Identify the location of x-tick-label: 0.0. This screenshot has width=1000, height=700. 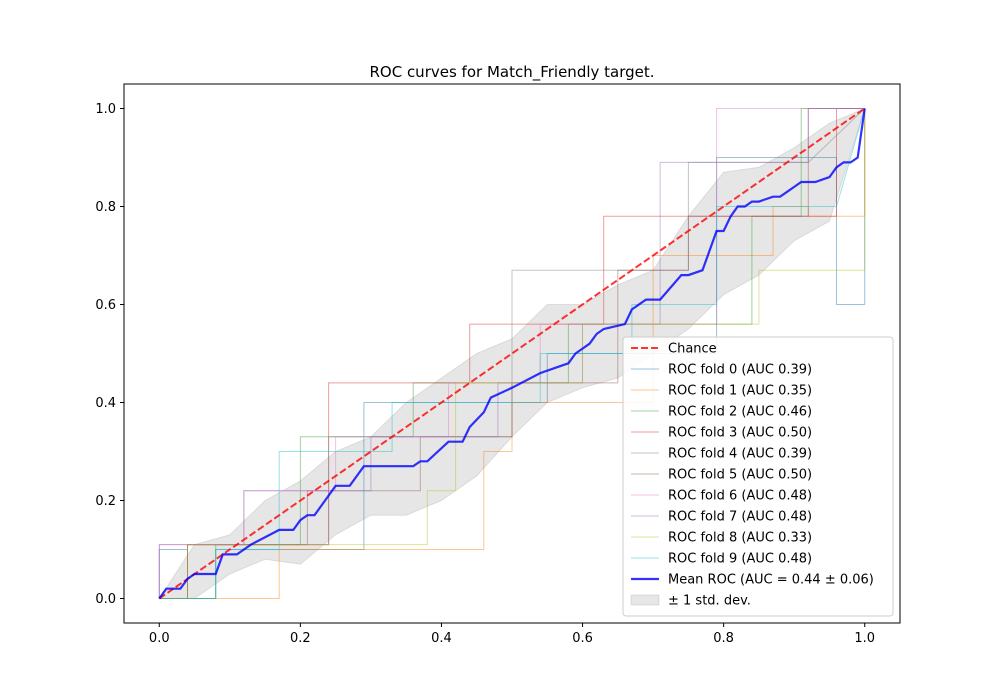
(159, 638).